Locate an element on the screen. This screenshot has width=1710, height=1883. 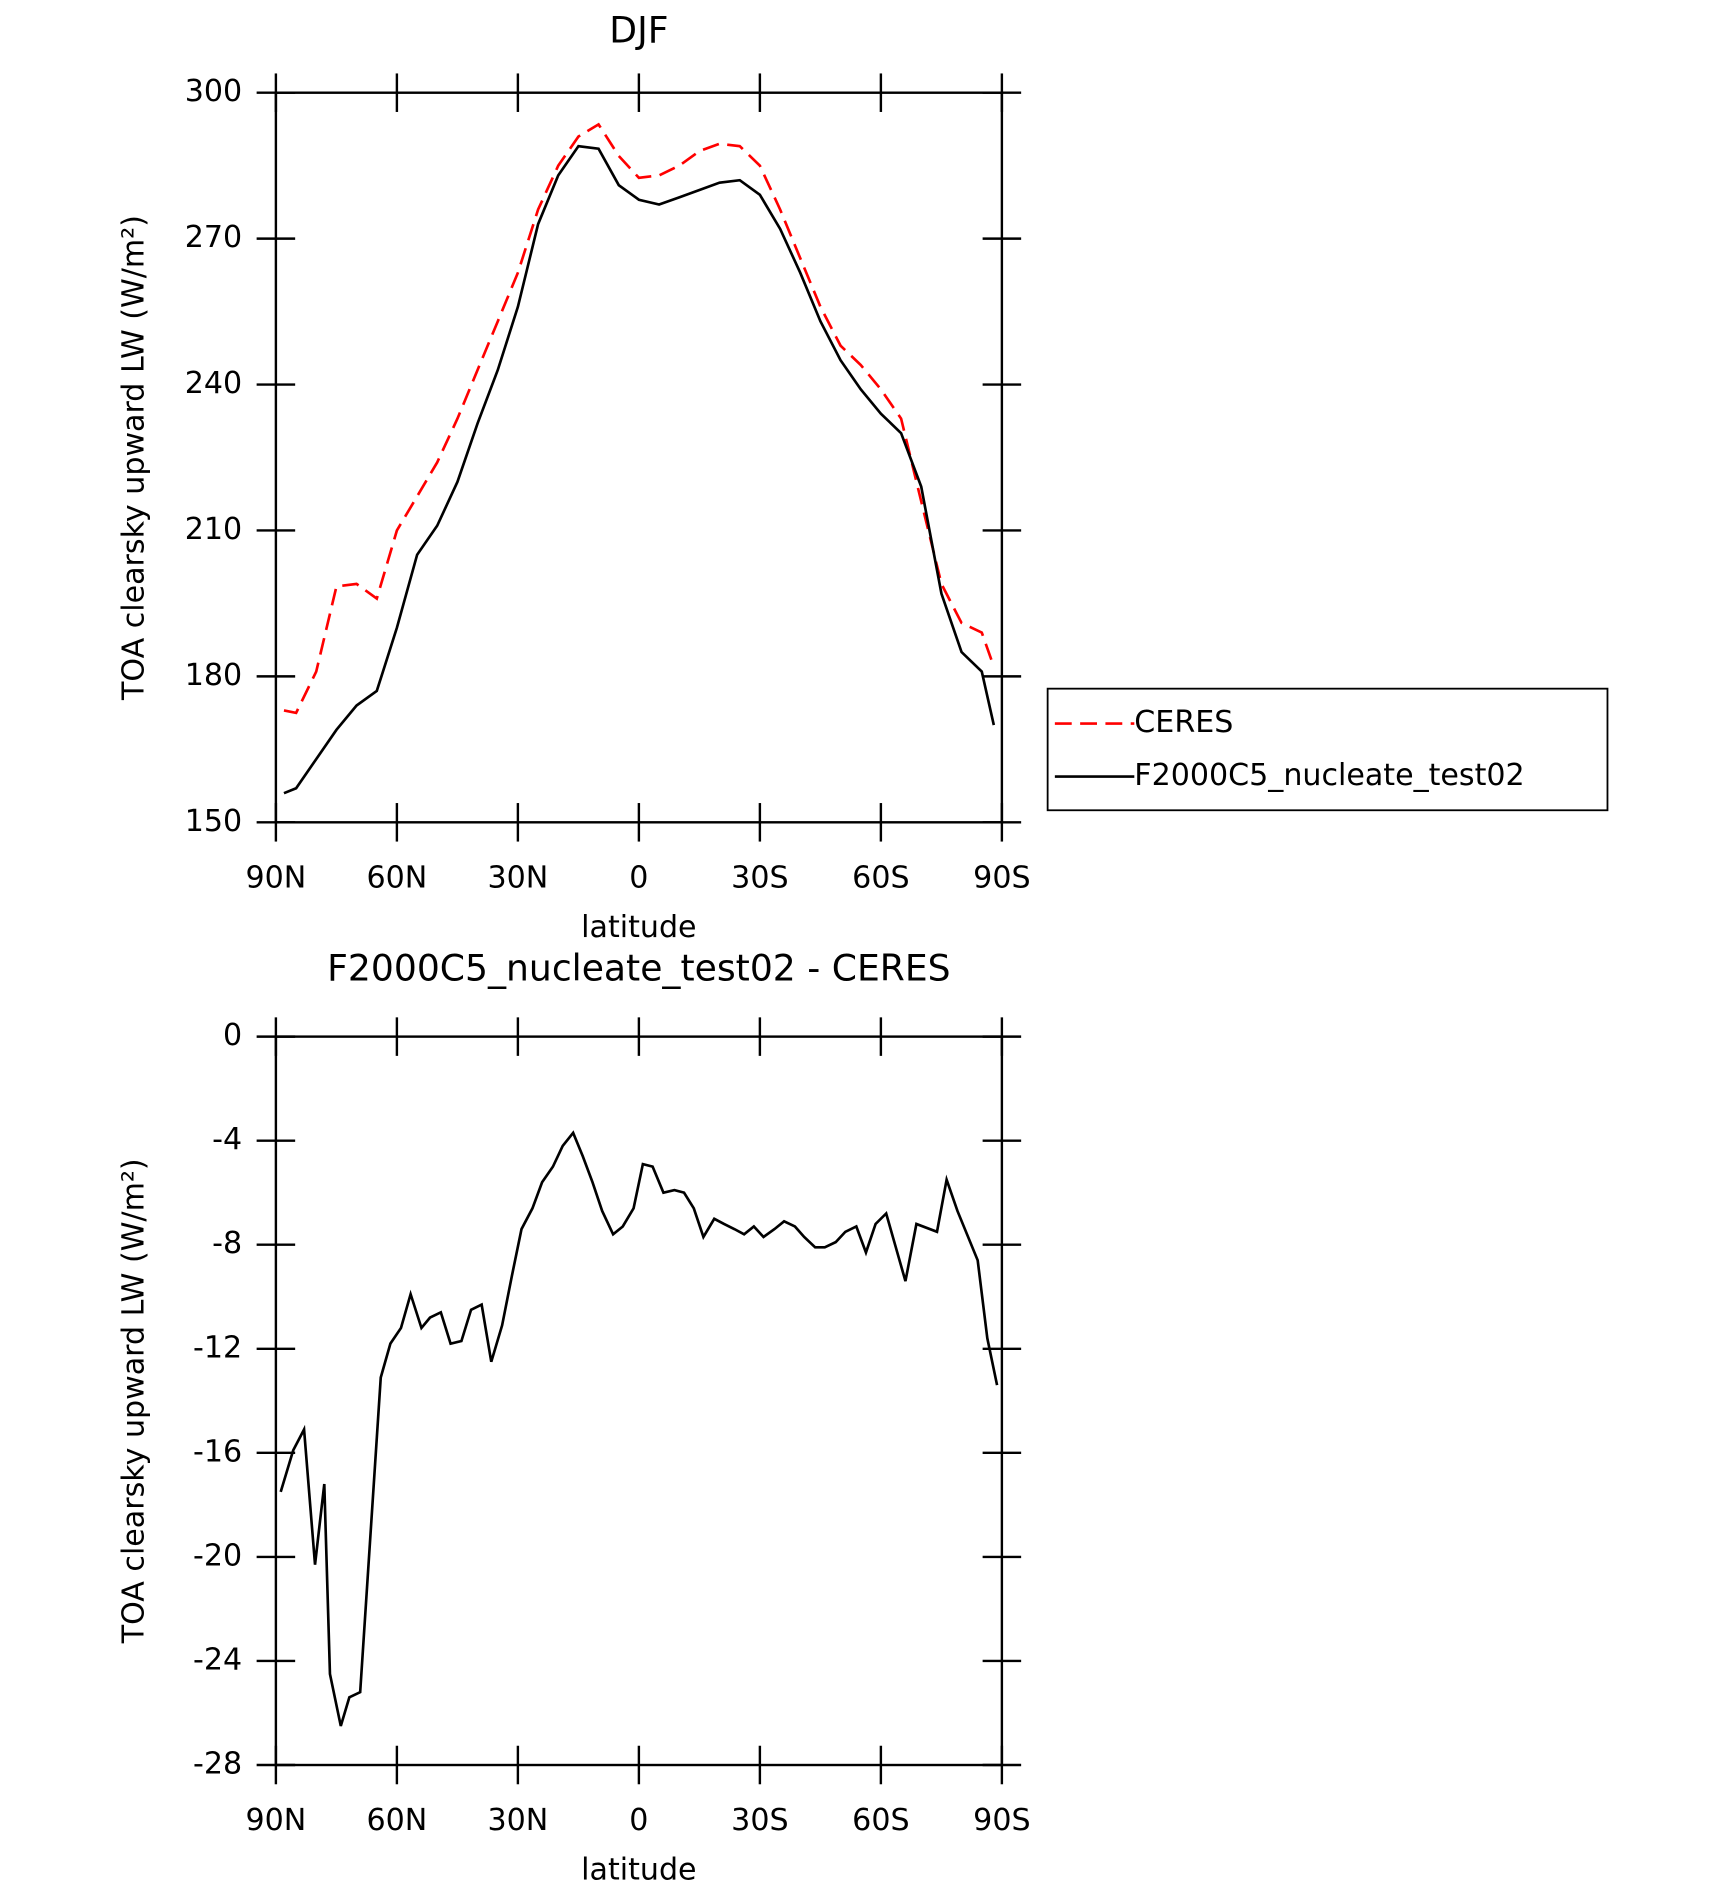
y-tick-label: 210 is located at coordinates (213, 529).